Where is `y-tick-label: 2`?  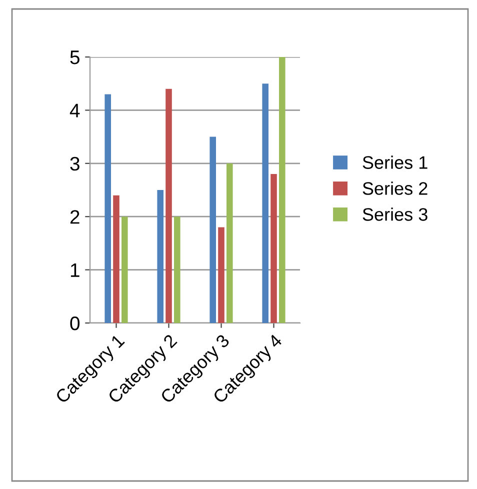 y-tick-label: 2 is located at coordinates (75, 217).